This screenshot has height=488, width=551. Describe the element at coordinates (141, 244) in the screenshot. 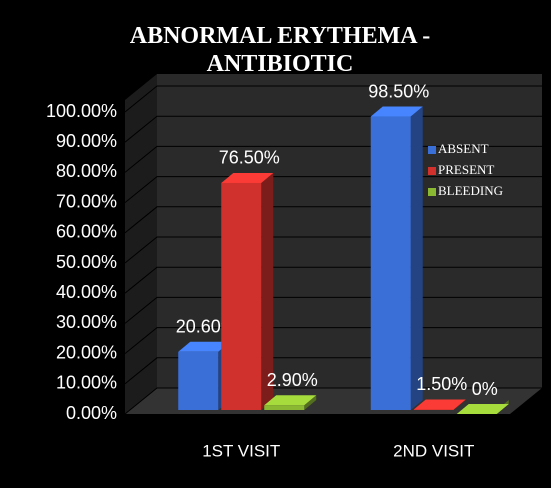

I see `side-wall` at that location.